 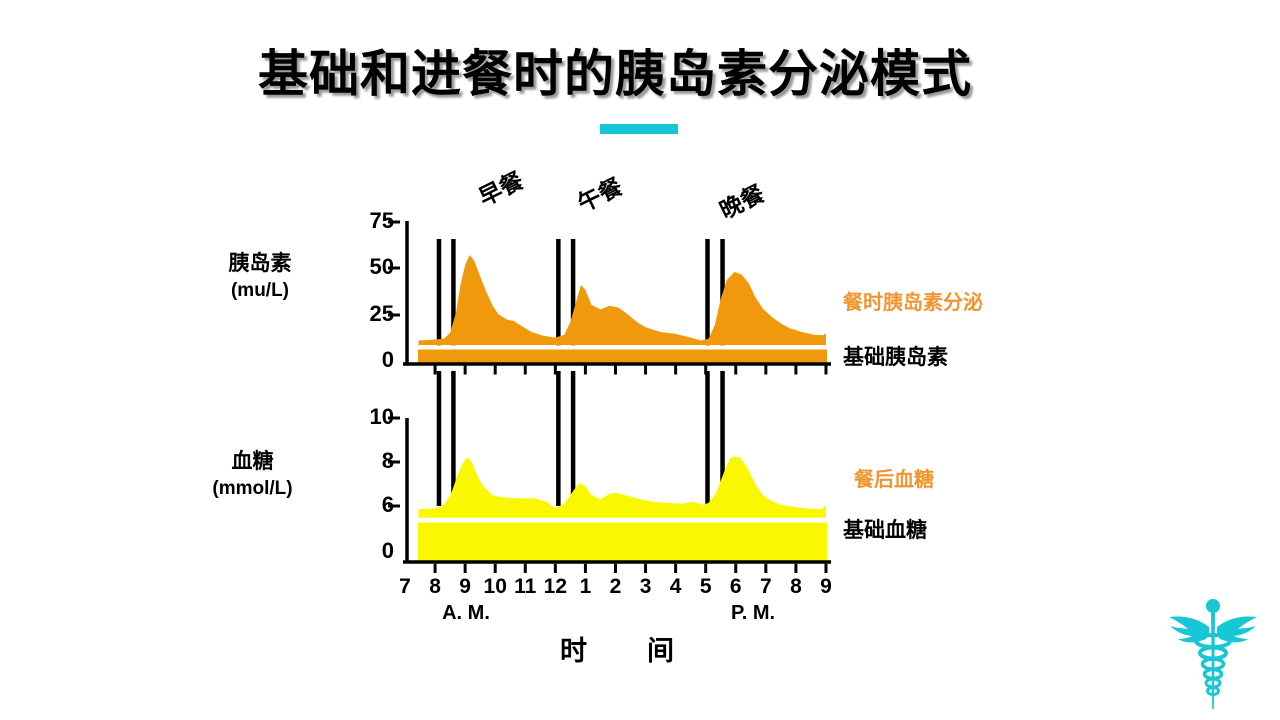 I want to click on glucose-y-tick-label: 10, so click(x=381, y=416).